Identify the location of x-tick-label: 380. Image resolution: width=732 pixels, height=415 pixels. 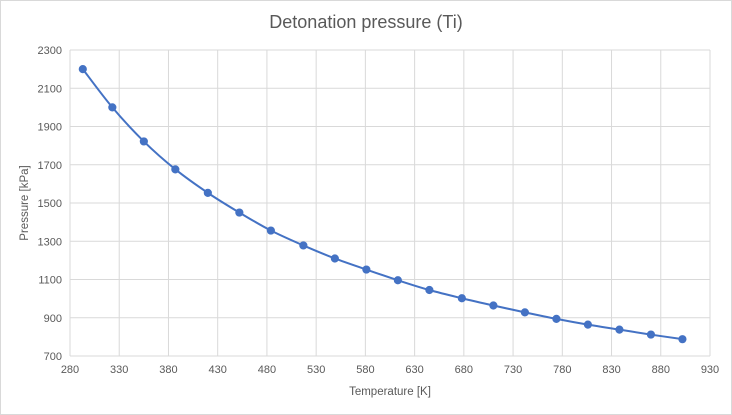
(168, 370).